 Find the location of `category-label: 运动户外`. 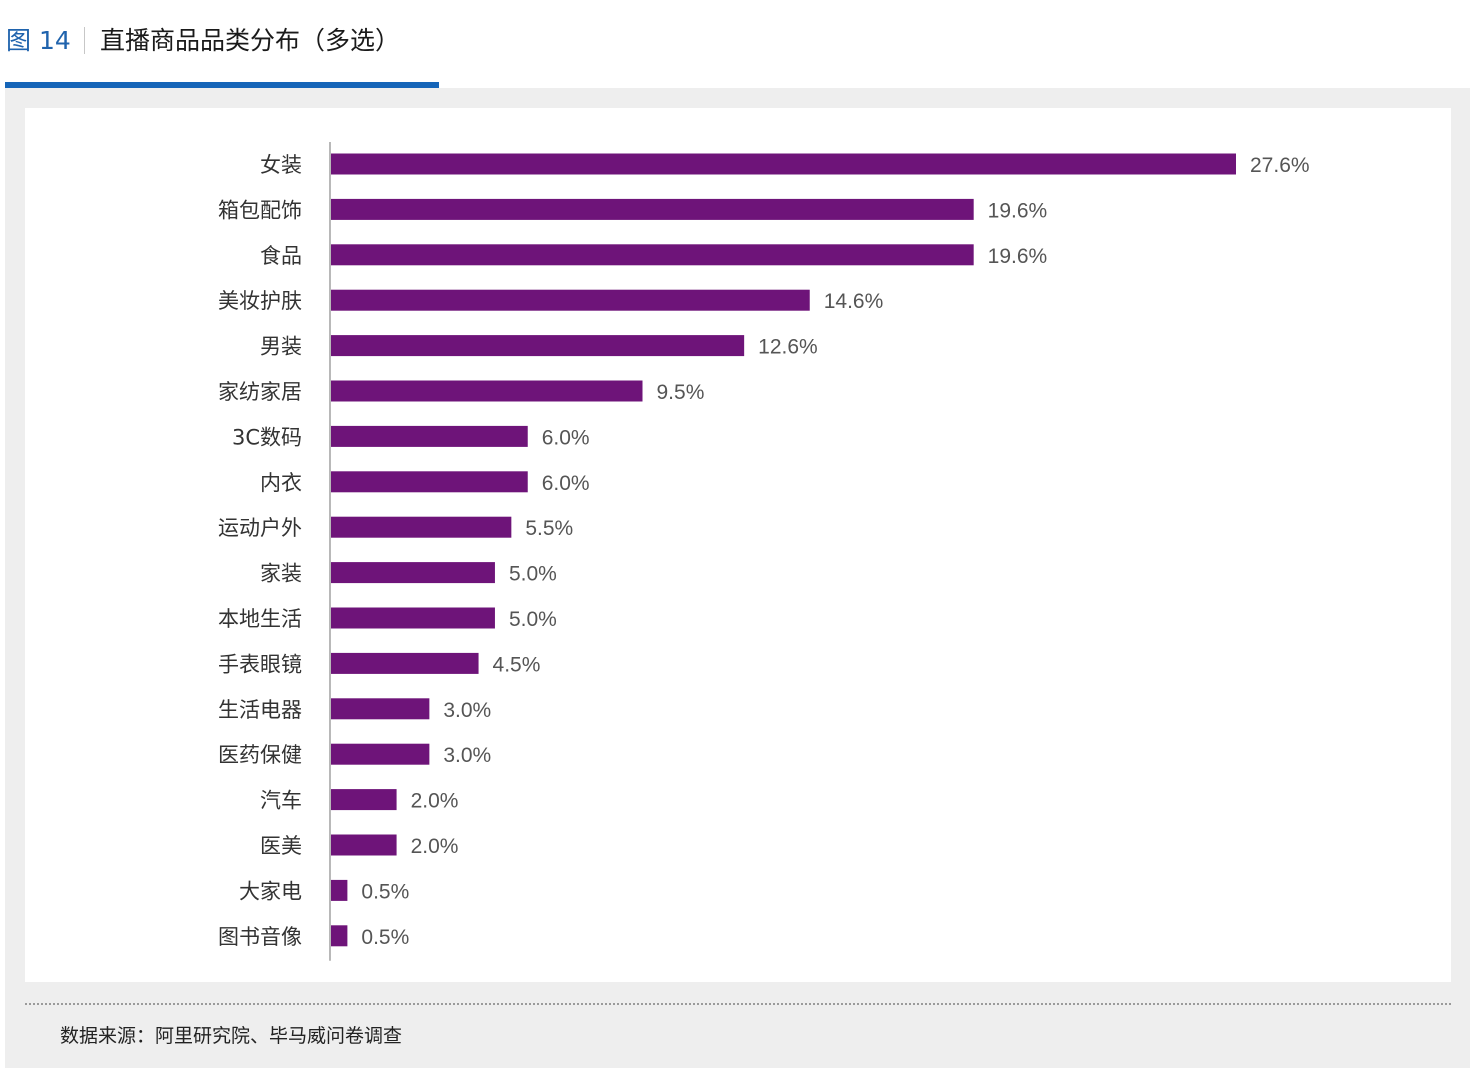

category-label: 运动户外 is located at coordinates (260, 528).